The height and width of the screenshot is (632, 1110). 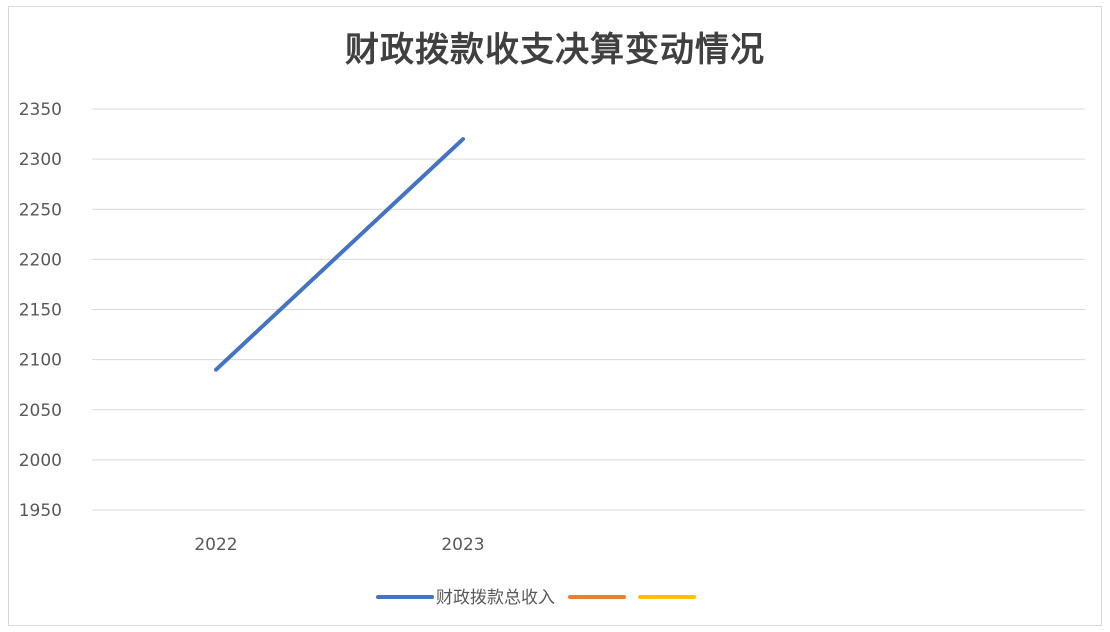 I want to click on y-tick-label: 2250, so click(x=40, y=210).